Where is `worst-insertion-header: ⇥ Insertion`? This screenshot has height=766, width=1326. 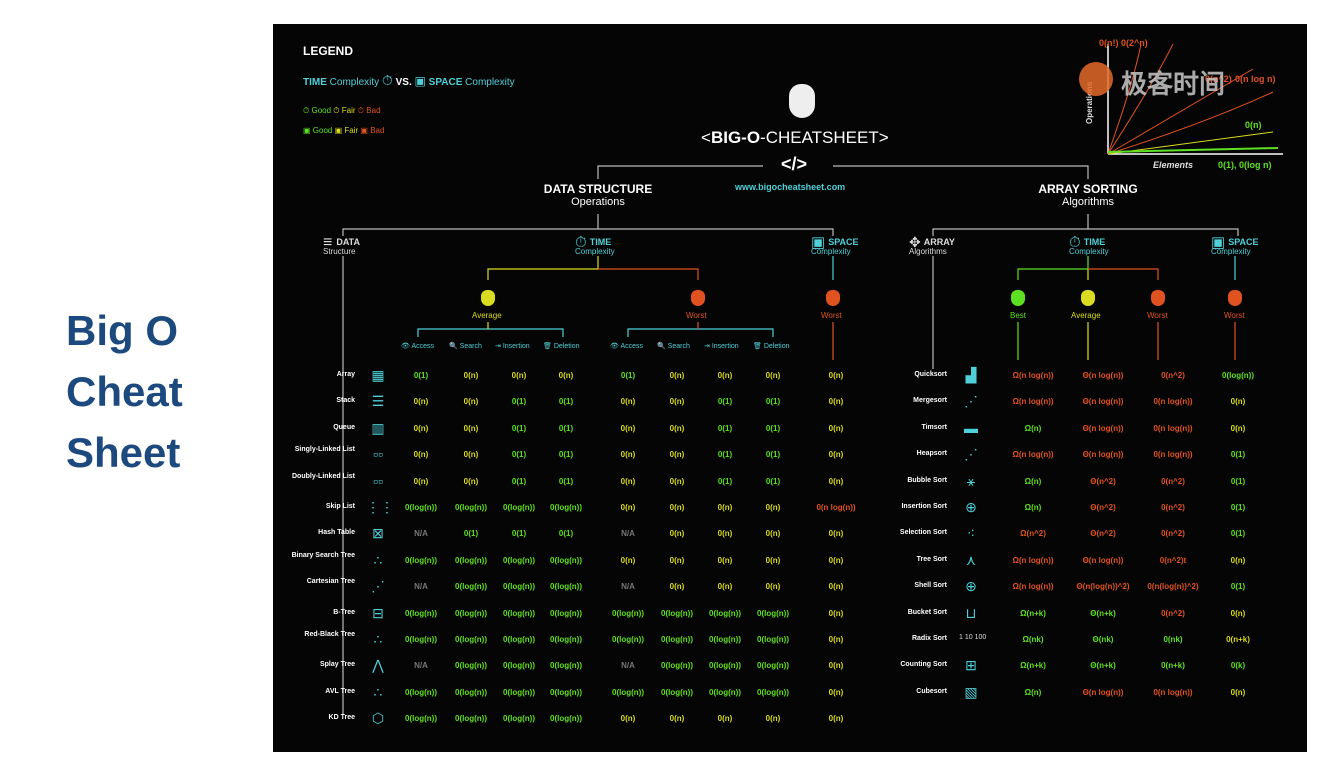
worst-insertion-header: ⇥ Insertion is located at coordinates (721, 346).